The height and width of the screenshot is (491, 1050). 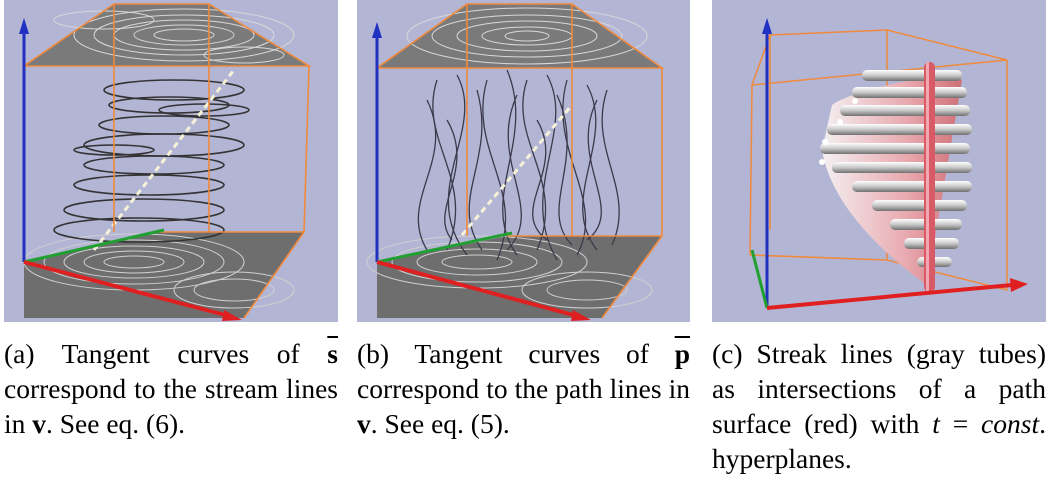 What do you see at coordinates (960, 423) in the screenshot?
I see `caption-c-equals: =` at bounding box center [960, 423].